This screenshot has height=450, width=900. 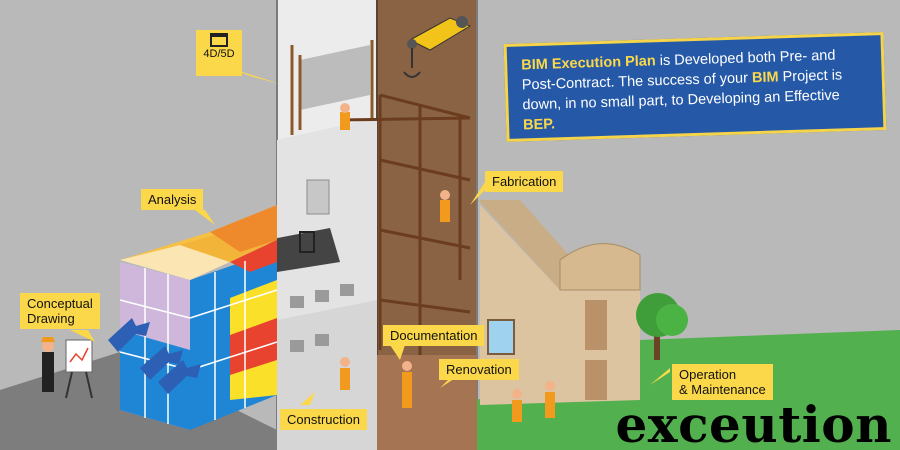 I want to click on conceptual-drawing-label: Conceptual Drawing, so click(x=60, y=311).